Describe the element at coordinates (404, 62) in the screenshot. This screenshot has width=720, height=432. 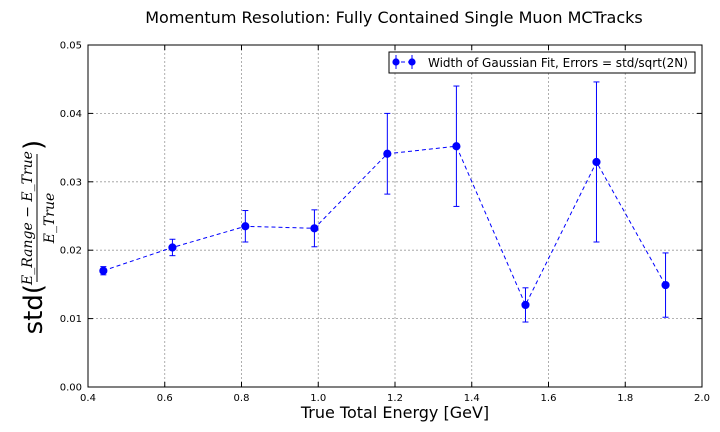
I see `legend-marker` at that location.